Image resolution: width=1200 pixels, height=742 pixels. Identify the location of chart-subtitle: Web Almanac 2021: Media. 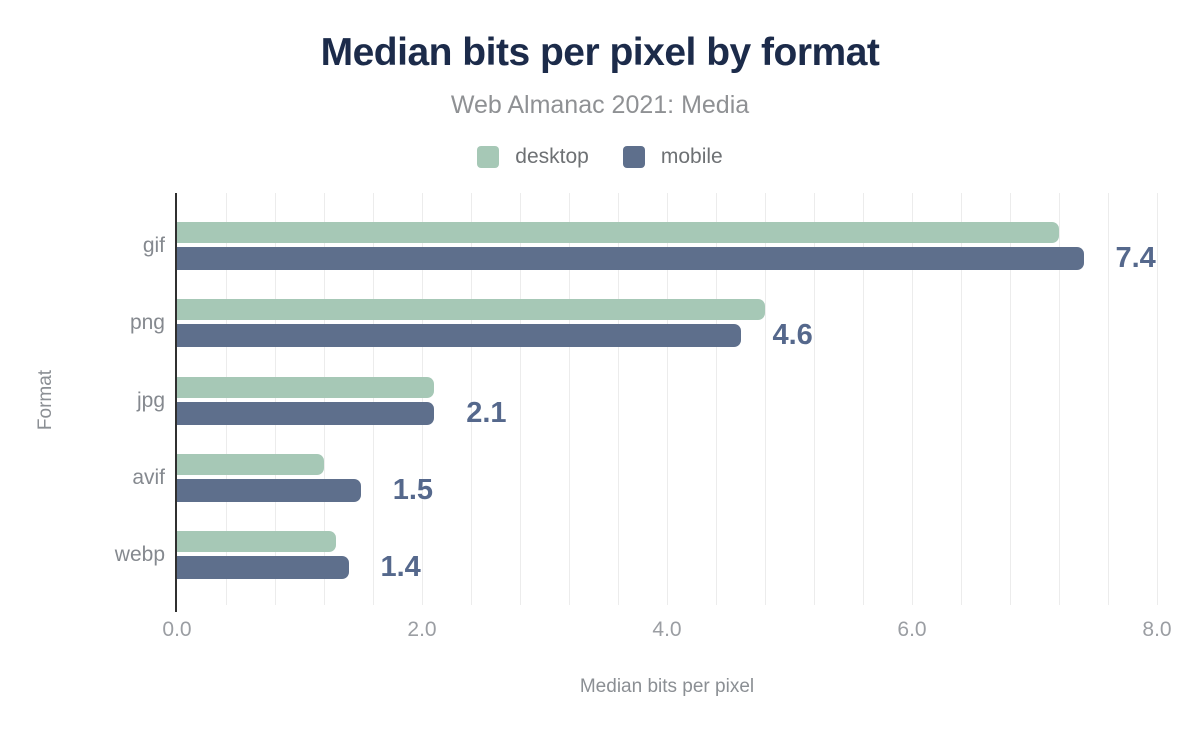
(600, 105).